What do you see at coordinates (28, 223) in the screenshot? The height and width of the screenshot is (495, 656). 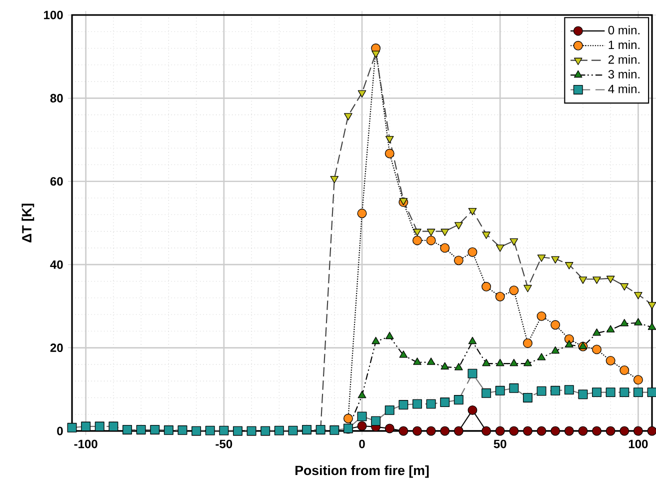 I see `y-axis-title: ΔT [K]` at bounding box center [28, 223].